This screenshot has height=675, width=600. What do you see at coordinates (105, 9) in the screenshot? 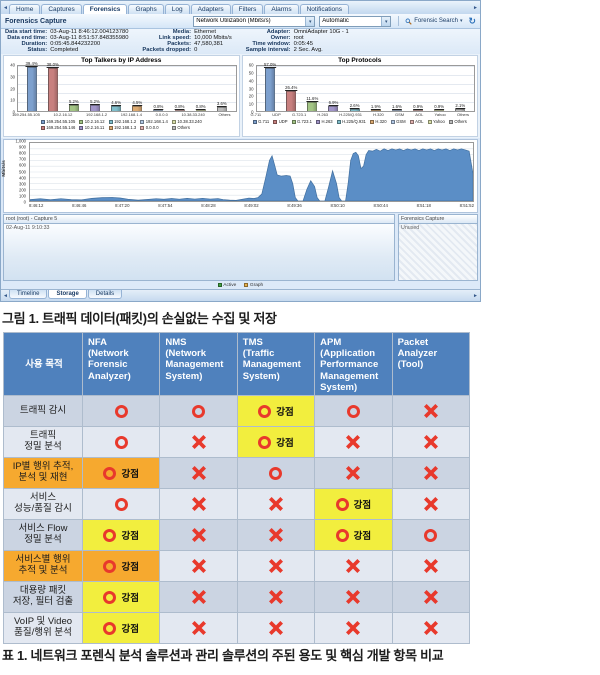
I see `tab-forensics: Forensics` at bounding box center [105, 9].